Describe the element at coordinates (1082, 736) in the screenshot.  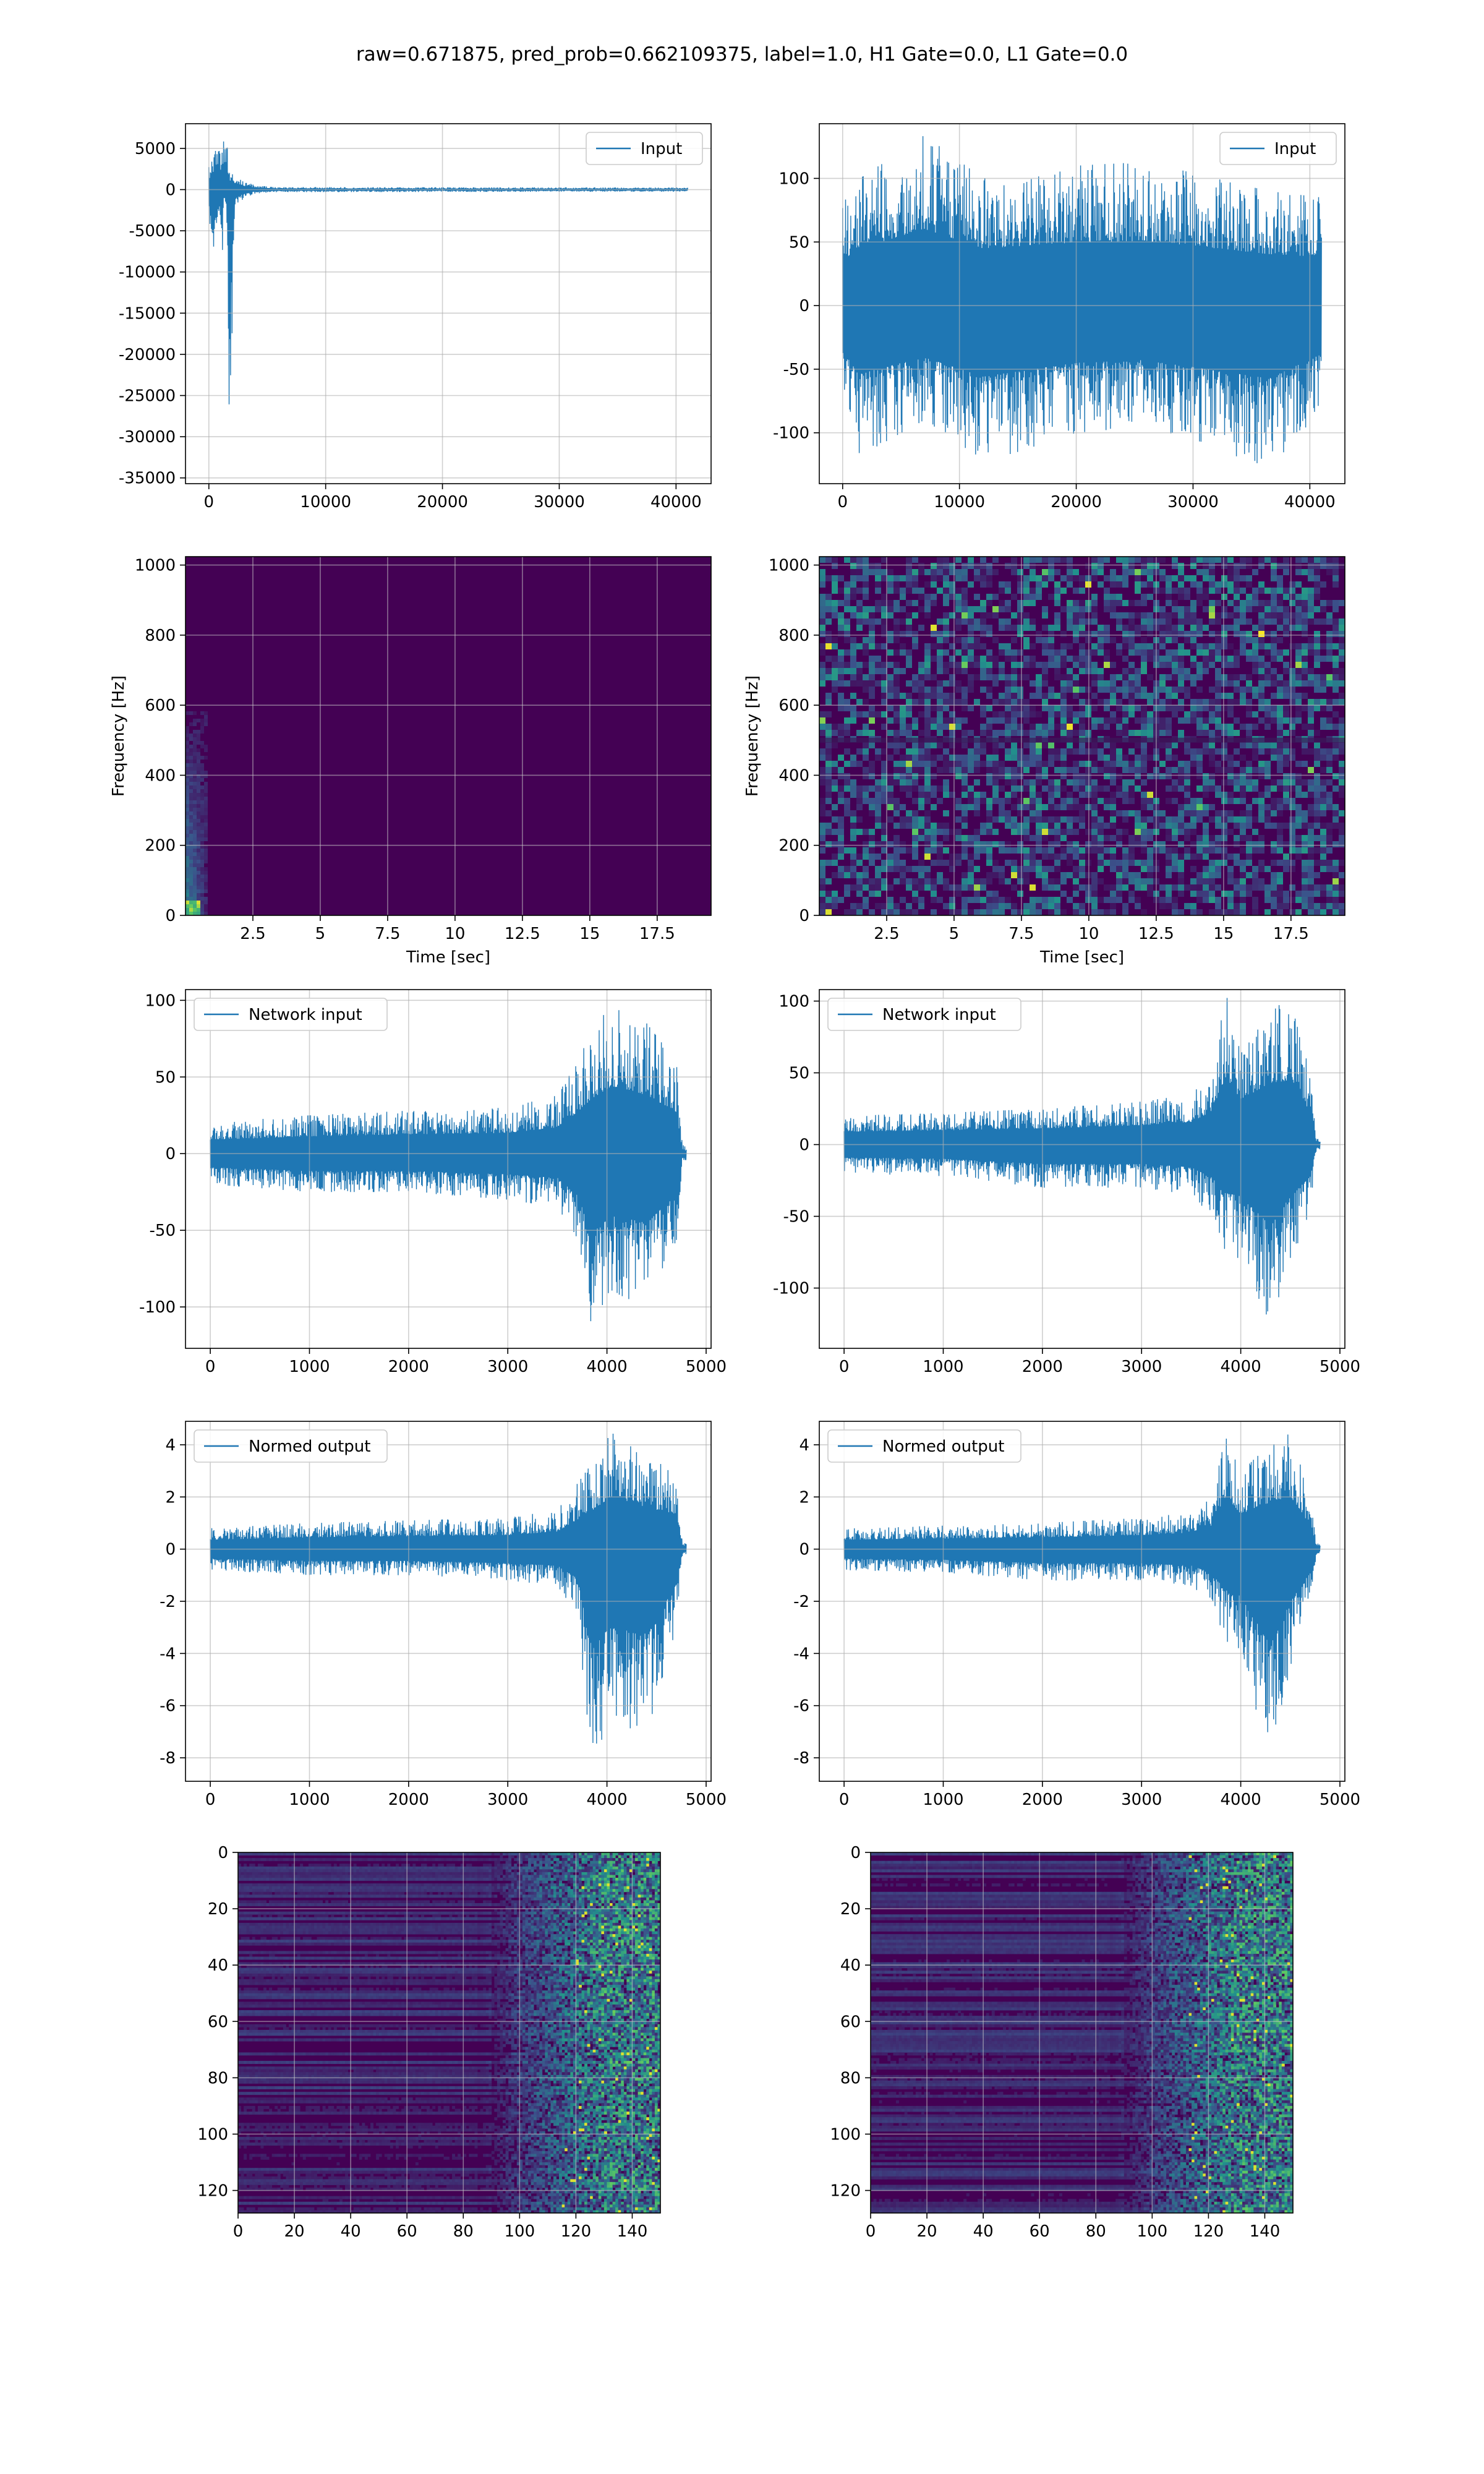
I see `l1-spectrogram-plot-area` at that location.